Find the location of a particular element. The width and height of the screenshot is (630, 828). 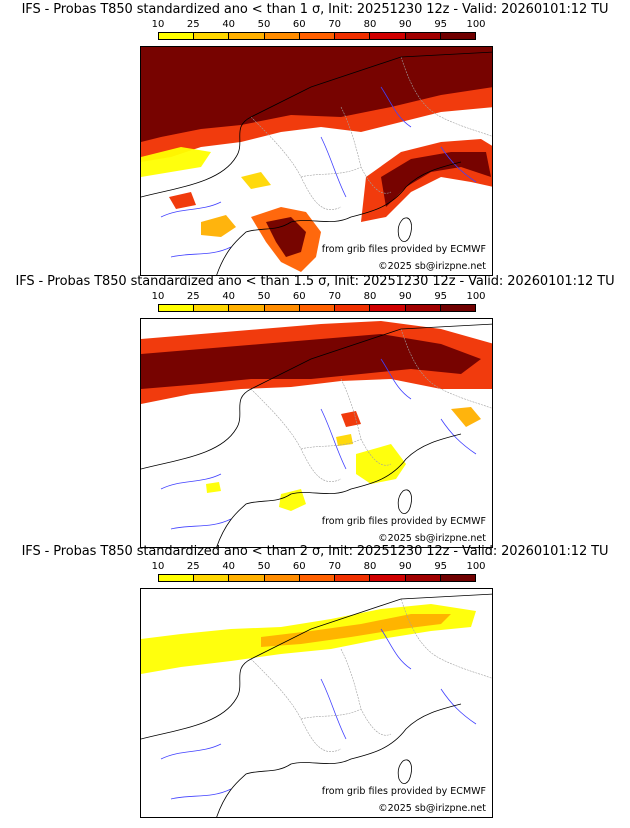

probability-area-gulf-of-lion is located at coordinates (286, 237).